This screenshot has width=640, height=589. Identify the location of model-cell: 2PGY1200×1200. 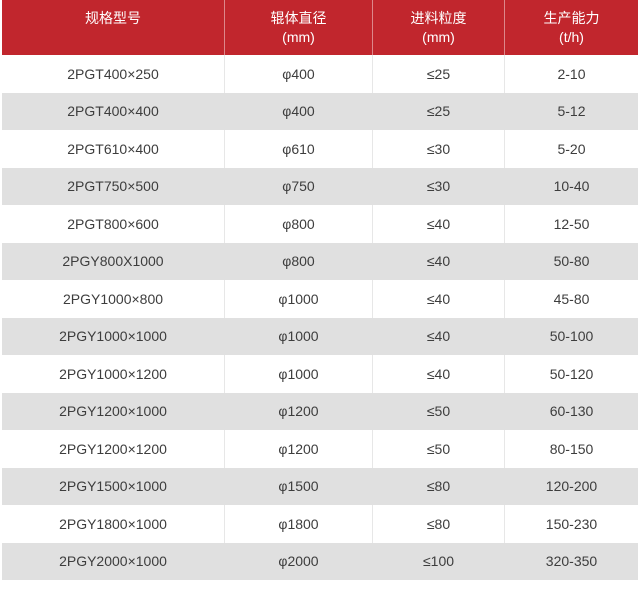
(113, 449).